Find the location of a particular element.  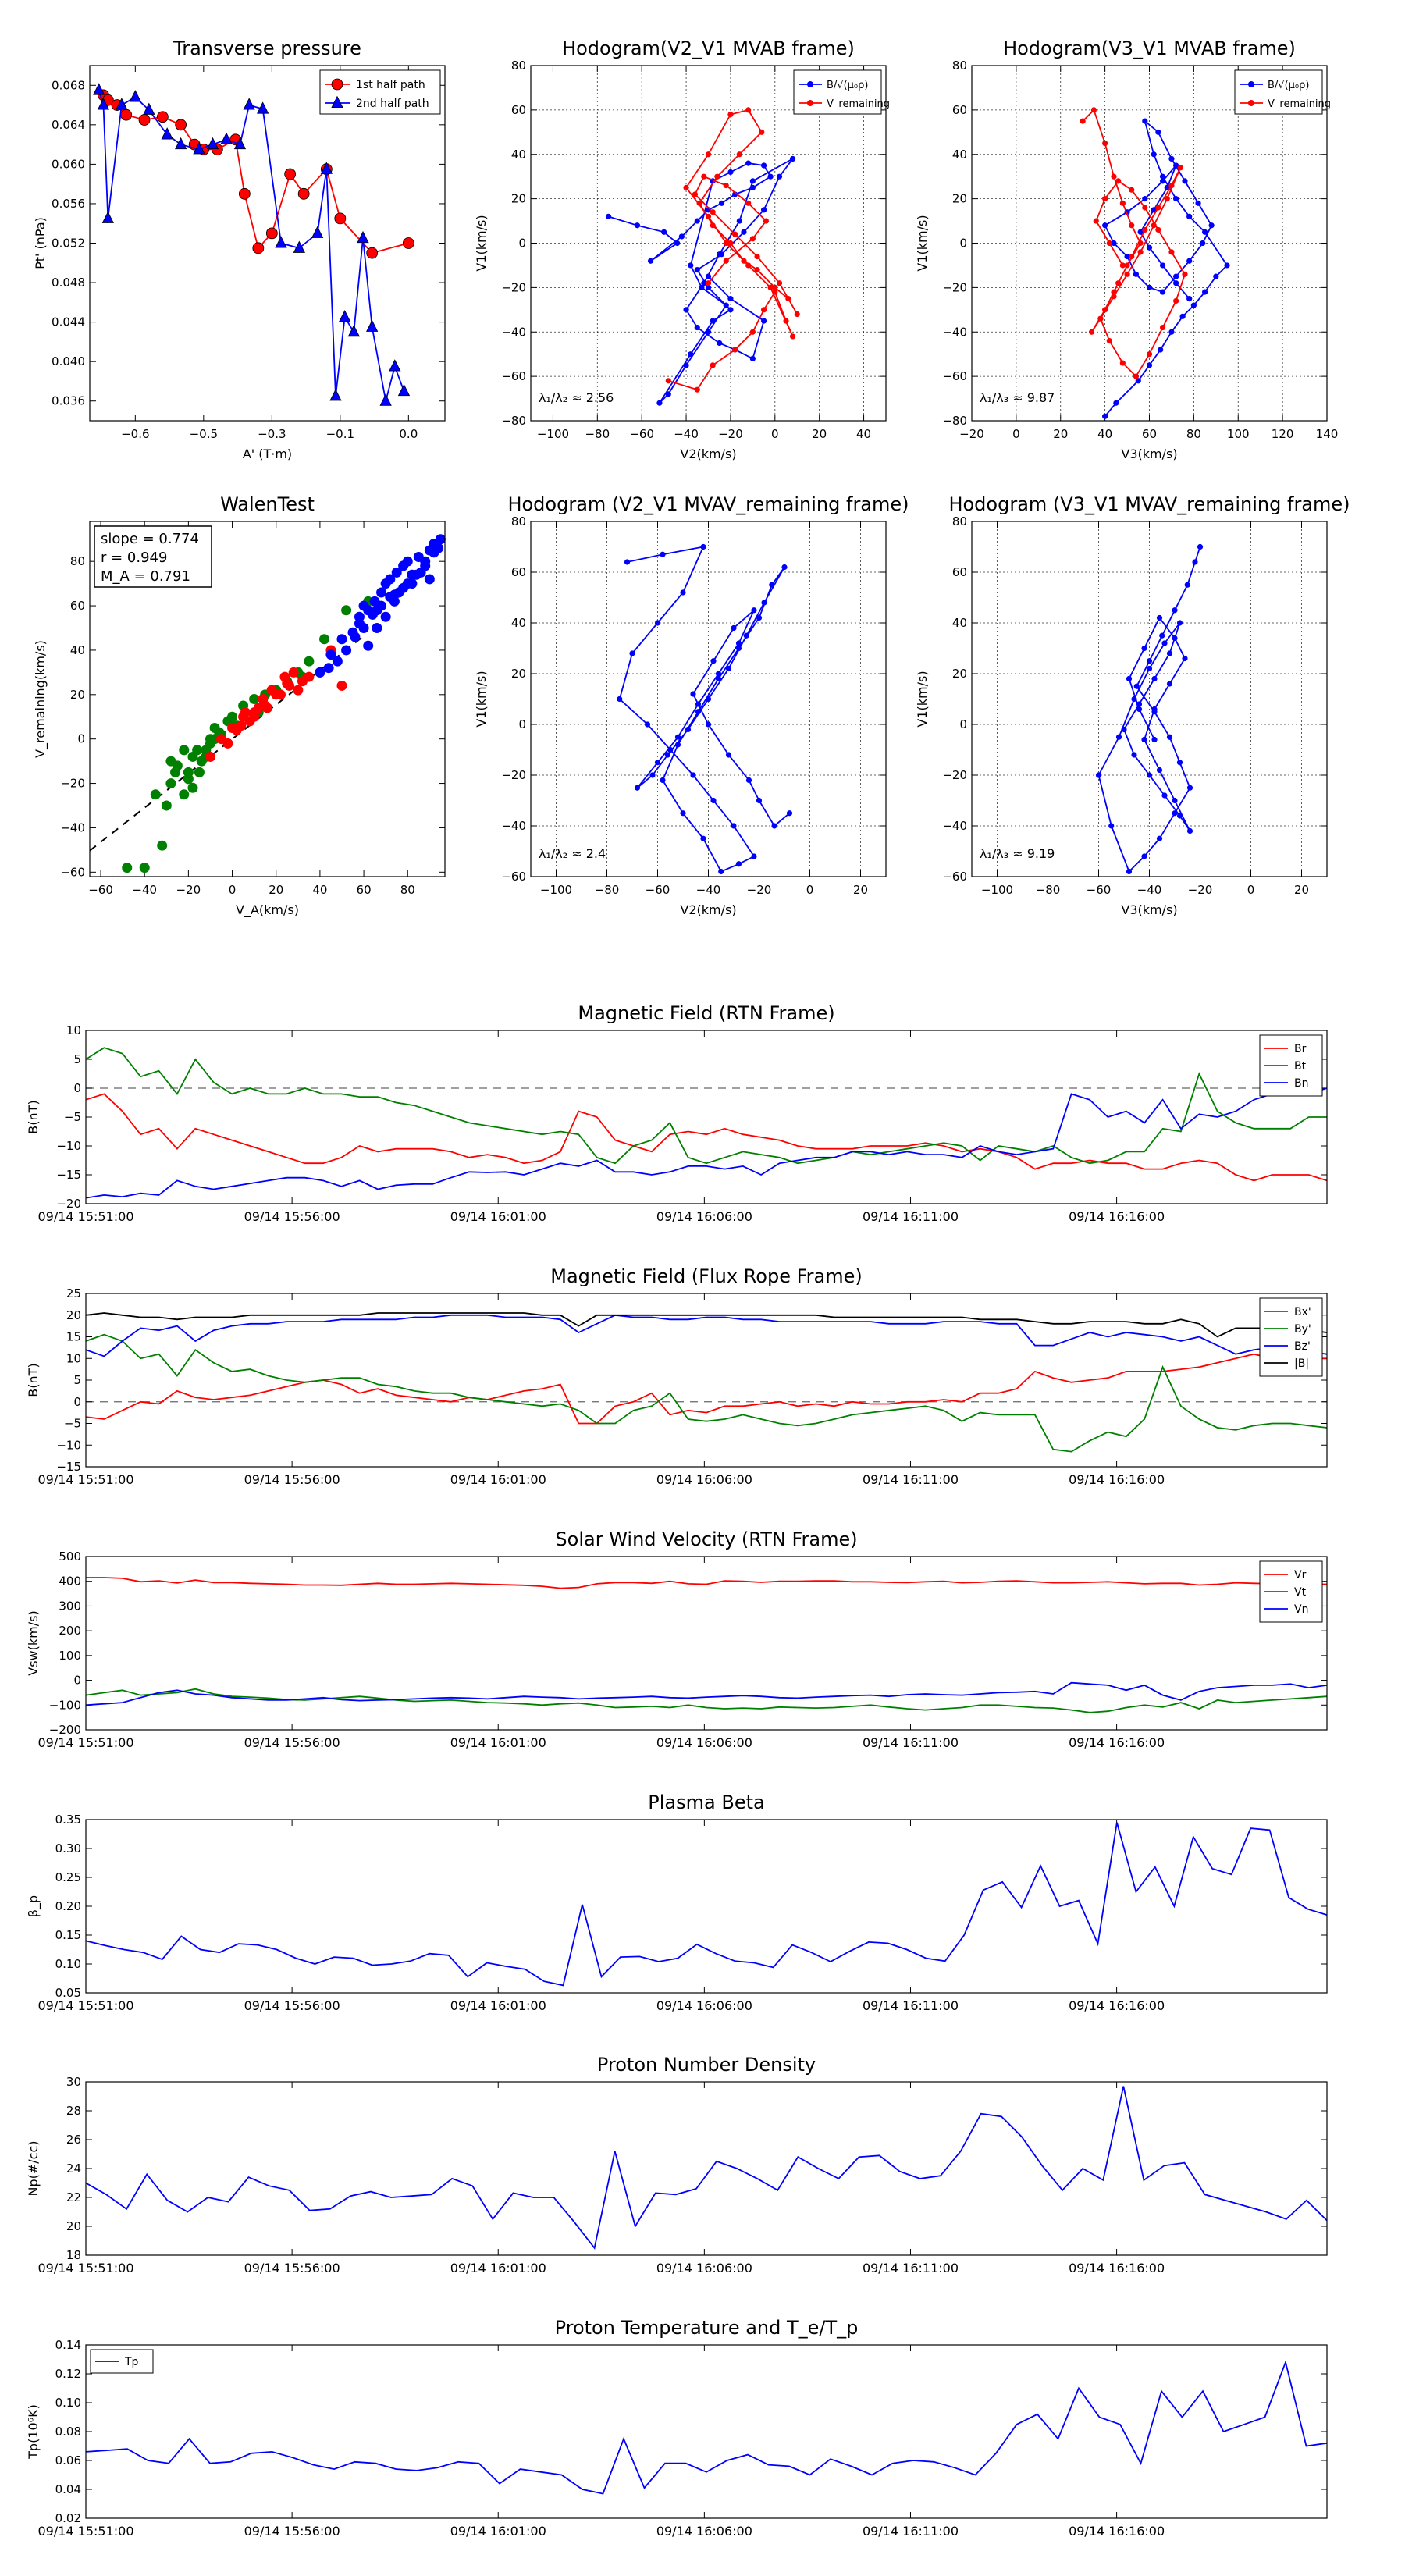

y-tick-label: −80 is located at coordinates (513, 421).